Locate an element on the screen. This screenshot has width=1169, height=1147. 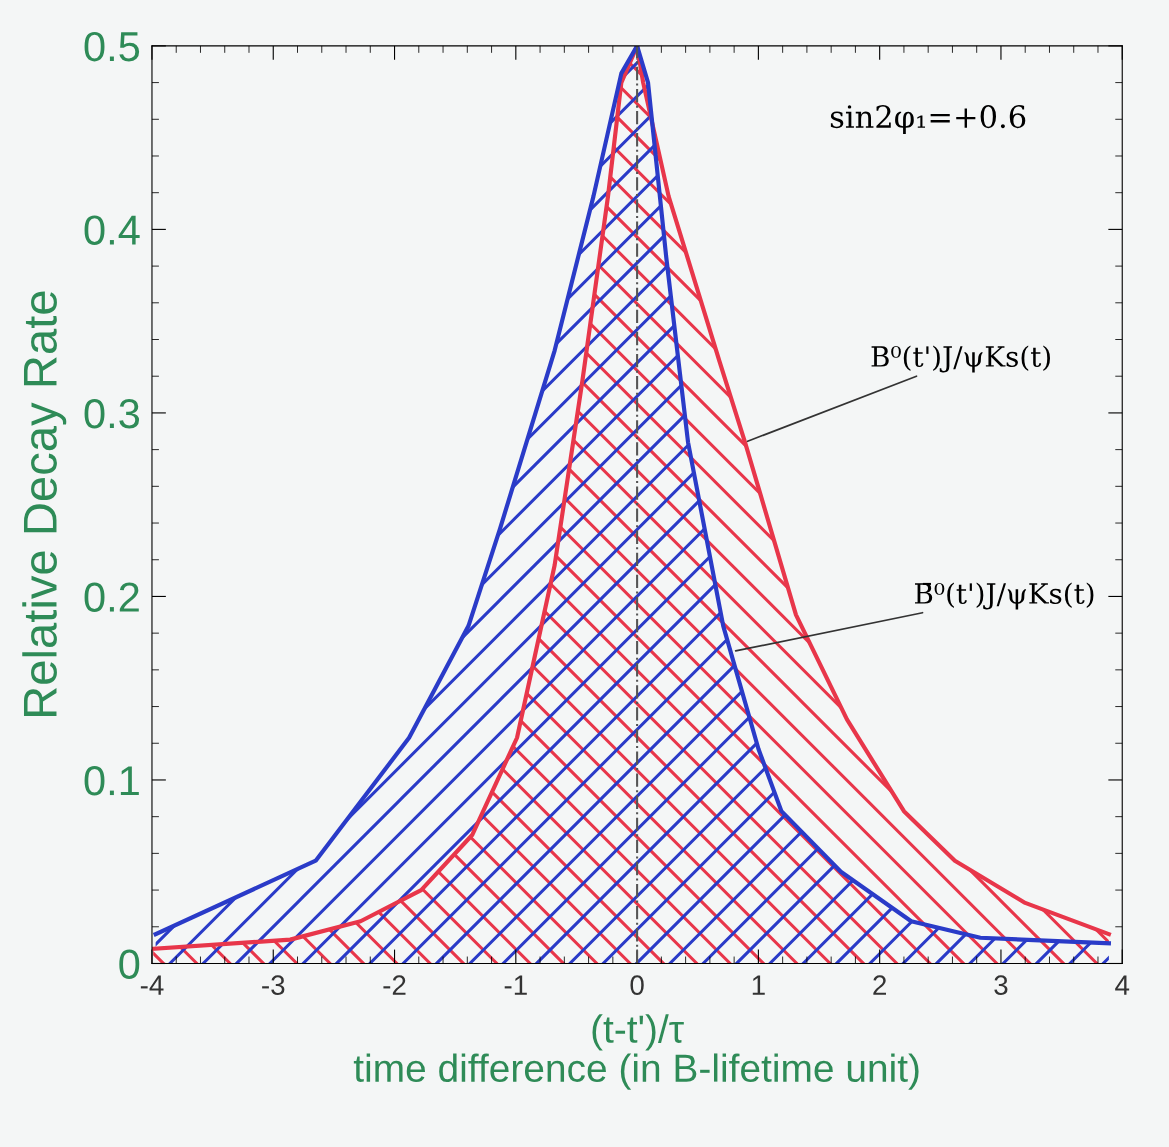
y-tick-label: 0.5 is located at coordinates (112, 46).